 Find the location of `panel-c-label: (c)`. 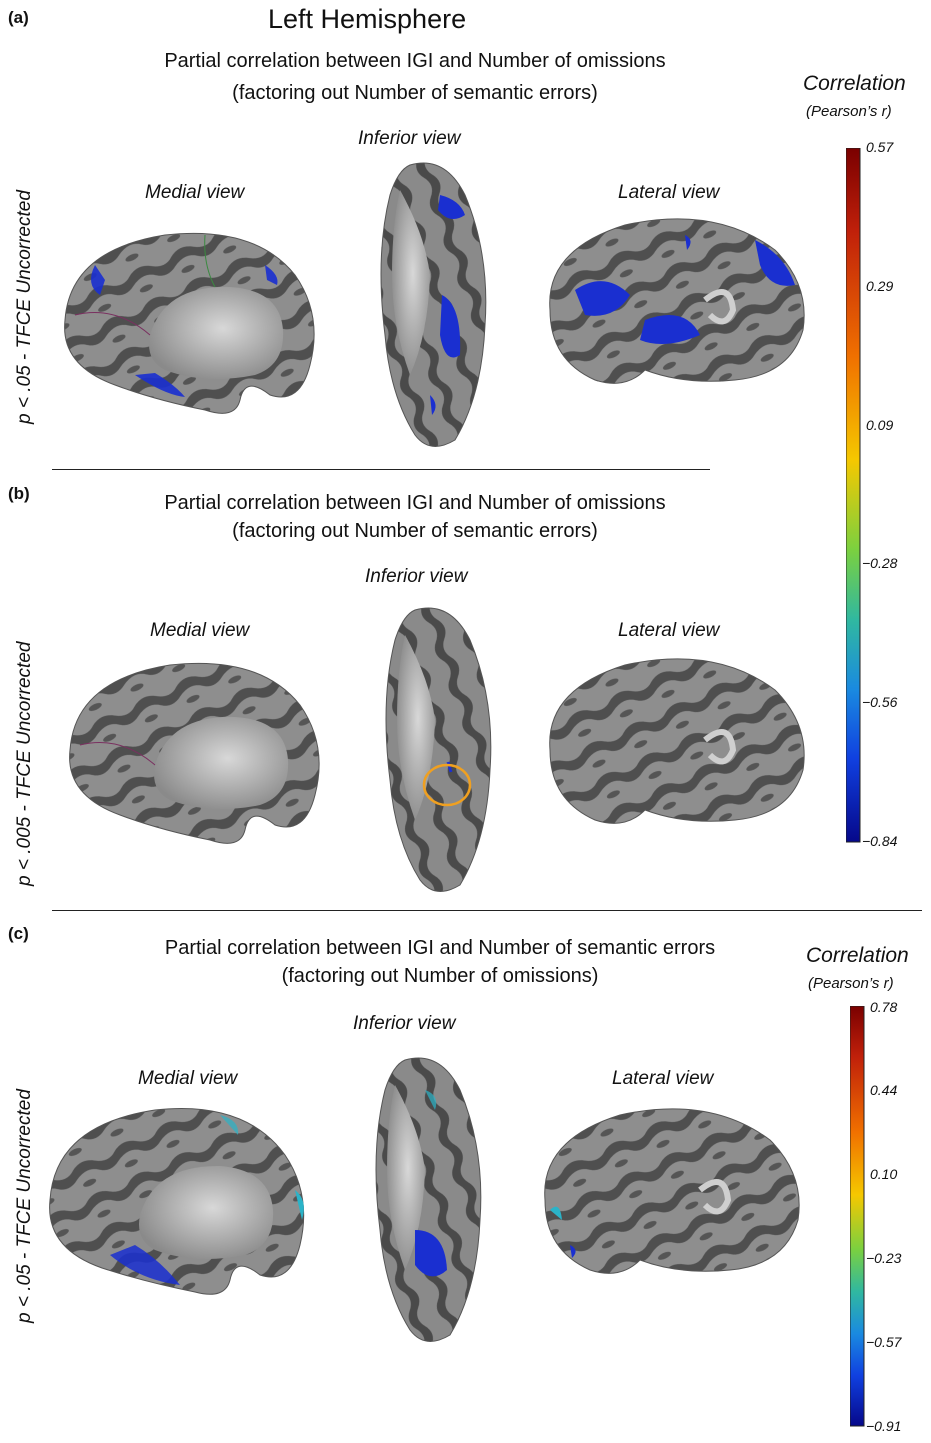

panel-c-label: (c) is located at coordinates (18, 933).